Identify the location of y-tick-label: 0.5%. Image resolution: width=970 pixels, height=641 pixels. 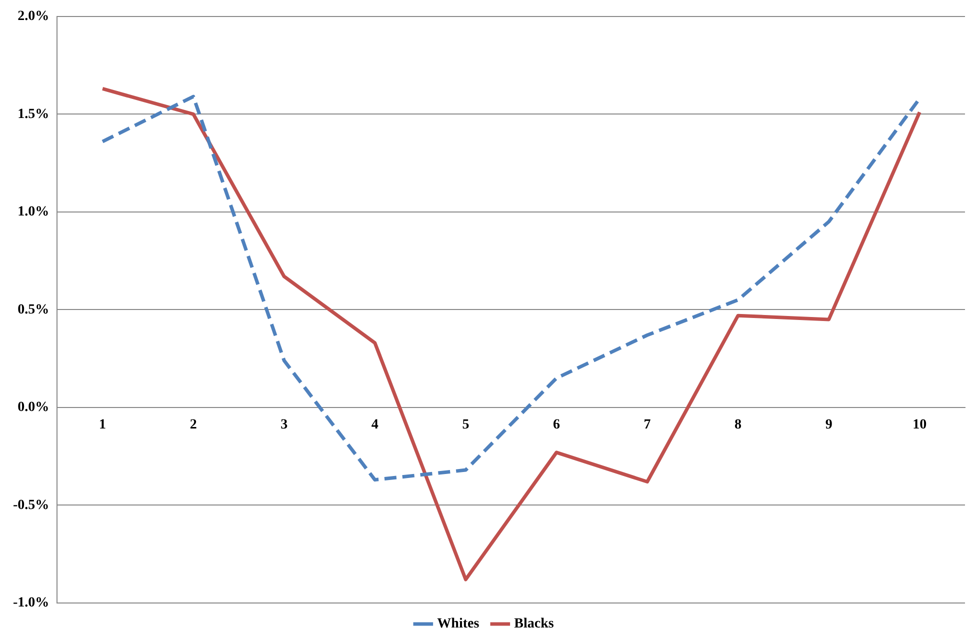
(34, 310).